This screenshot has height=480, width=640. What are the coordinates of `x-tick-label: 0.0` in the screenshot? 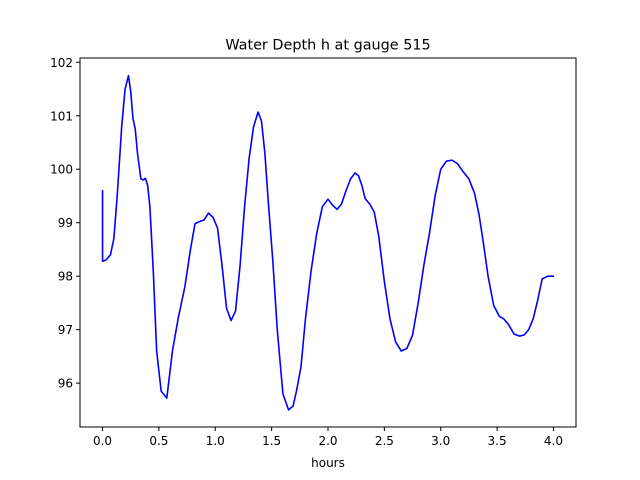 It's located at (102, 441).